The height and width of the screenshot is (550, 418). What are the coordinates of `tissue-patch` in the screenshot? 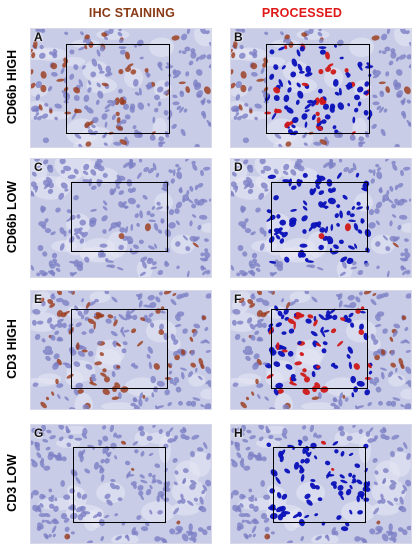 It's located at (81, 143).